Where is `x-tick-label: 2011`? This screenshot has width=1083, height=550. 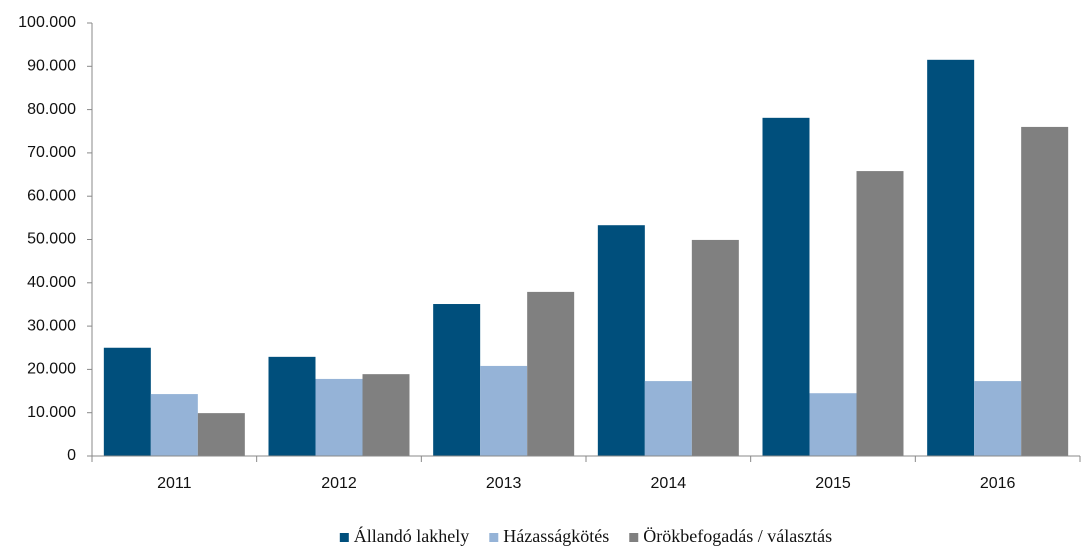
x-tick-label: 2011 is located at coordinates (174, 483).